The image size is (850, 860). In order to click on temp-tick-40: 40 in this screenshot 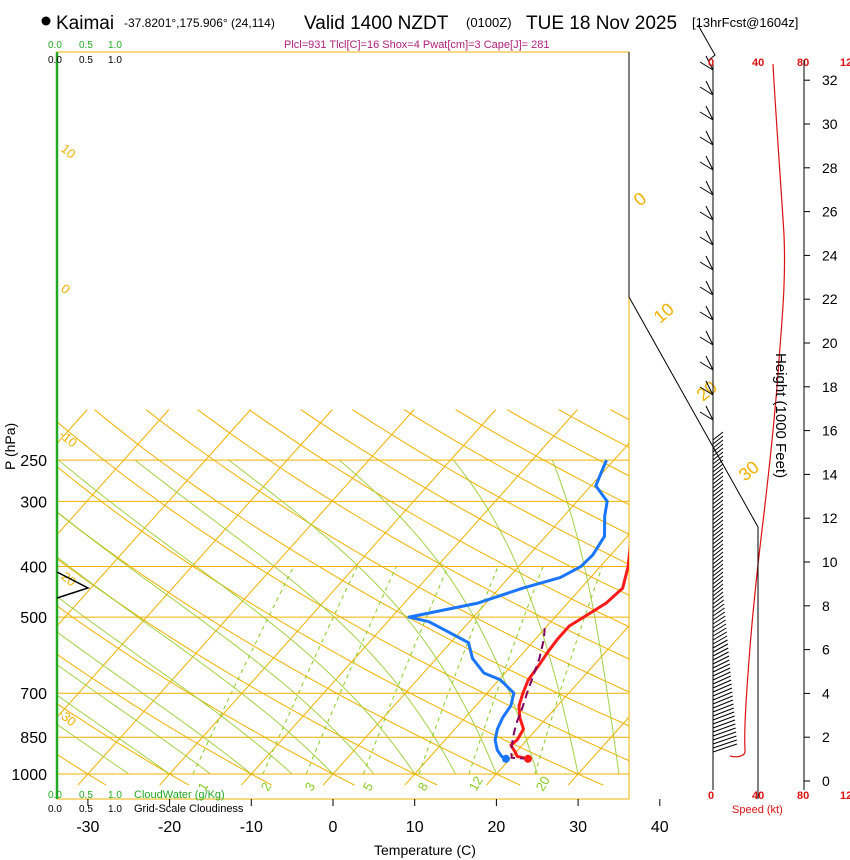, I will do `click(660, 827)`.